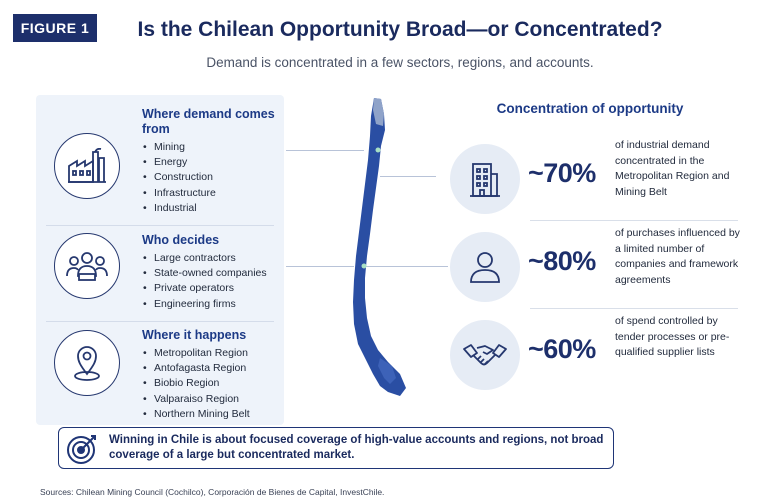 Image resolution: width=768 pixels, height=501 pixels. What do you see at coordinates (485, 179) in the screenshot?
I see `office-building-icon` at bounding box center [485, 179].